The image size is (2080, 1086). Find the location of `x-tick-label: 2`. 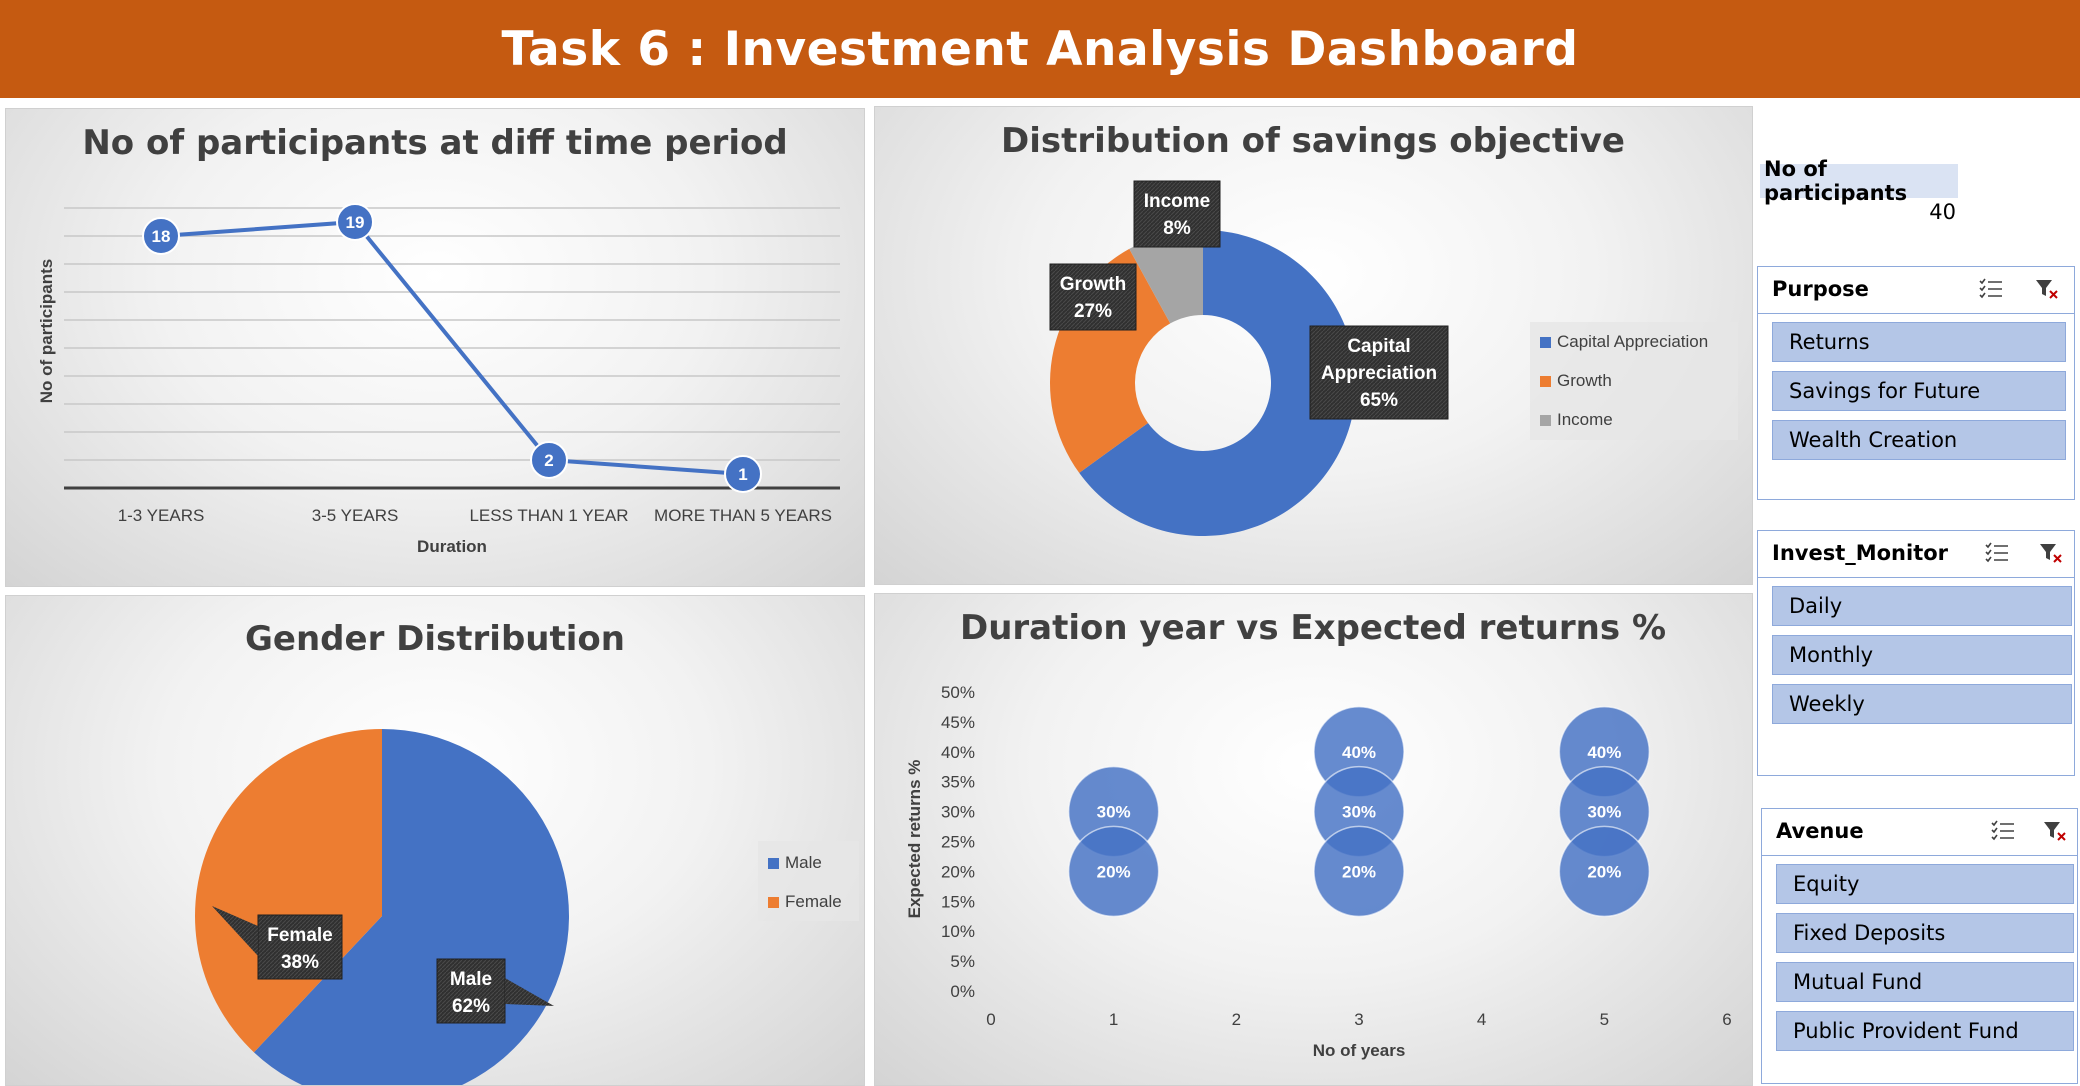

x-tick-label: 2 is located at coordinates (1236, 1019).